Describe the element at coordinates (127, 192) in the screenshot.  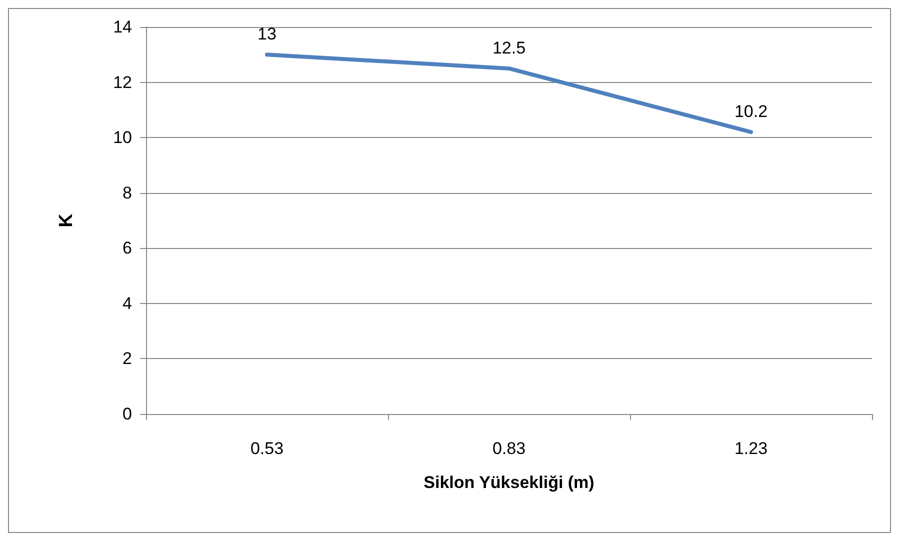
I see `y-tick-label: 8` at that location.